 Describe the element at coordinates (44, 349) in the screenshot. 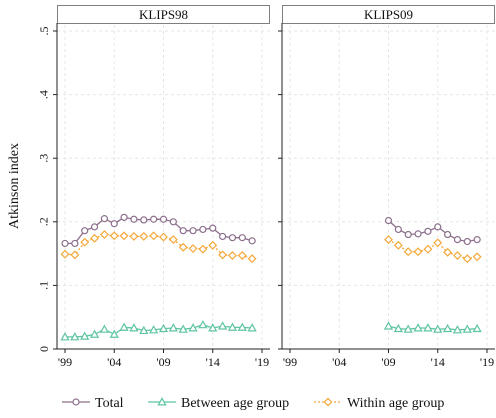

I see `y-tick-label: 0` at that location.